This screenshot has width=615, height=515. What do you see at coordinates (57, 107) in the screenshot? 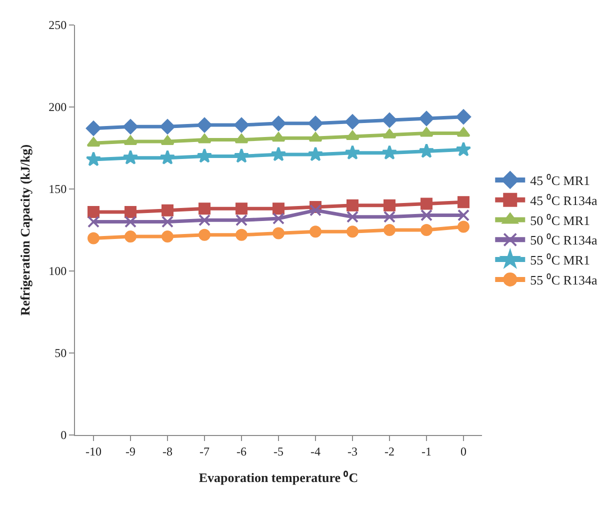
I see `y-tick-label: 200` at bounding box center [57, 107].